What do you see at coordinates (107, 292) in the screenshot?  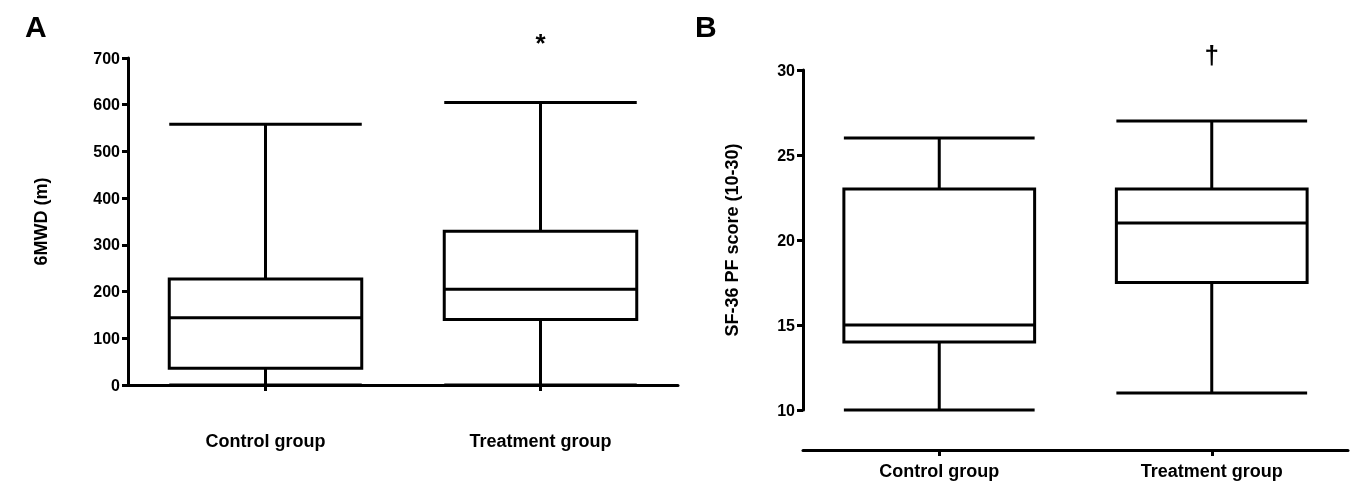 I see `y-tick-label: 200` at bounding box center [107, 292].